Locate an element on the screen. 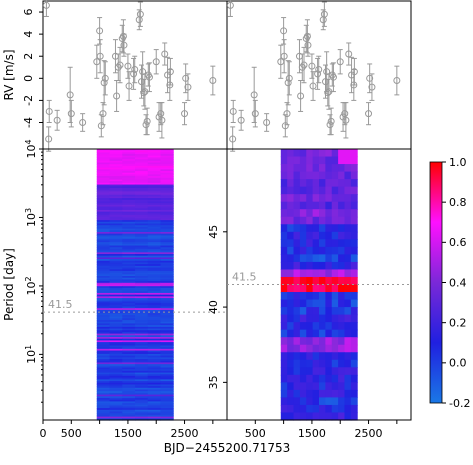 This screenshot has width=473, height=465. period-y-tick-label: 102 is located at coordinates (31, 285).